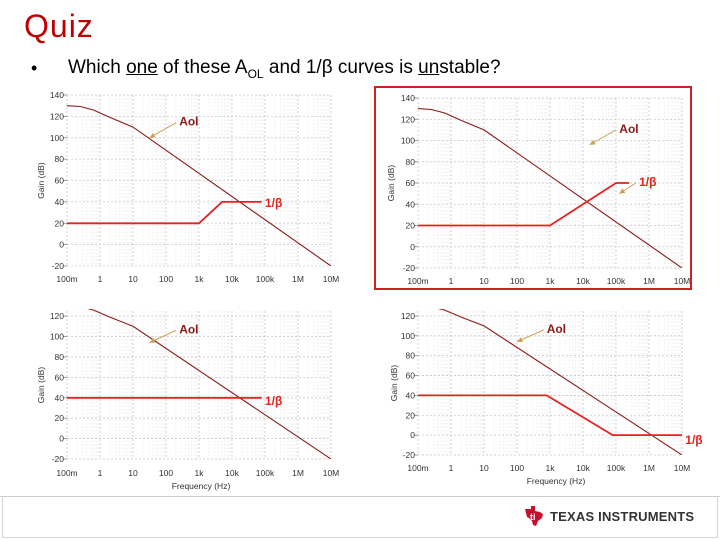 This screenshot has height=540, width=720. I want to click on question-post: and 1/β curves is, so click(341, 67).